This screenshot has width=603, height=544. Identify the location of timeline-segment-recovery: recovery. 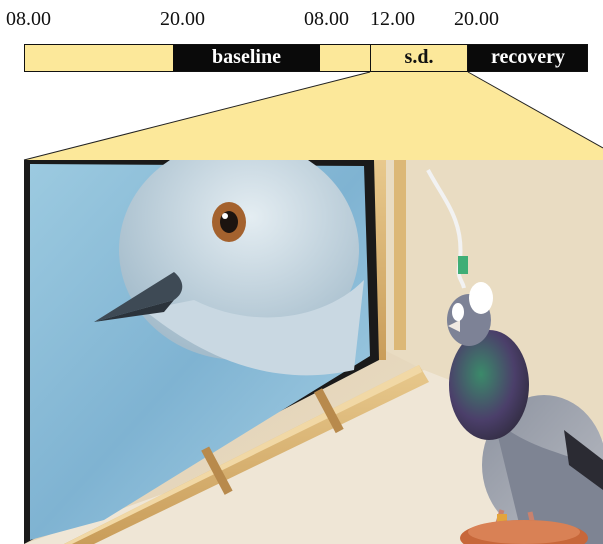
(528, 58).